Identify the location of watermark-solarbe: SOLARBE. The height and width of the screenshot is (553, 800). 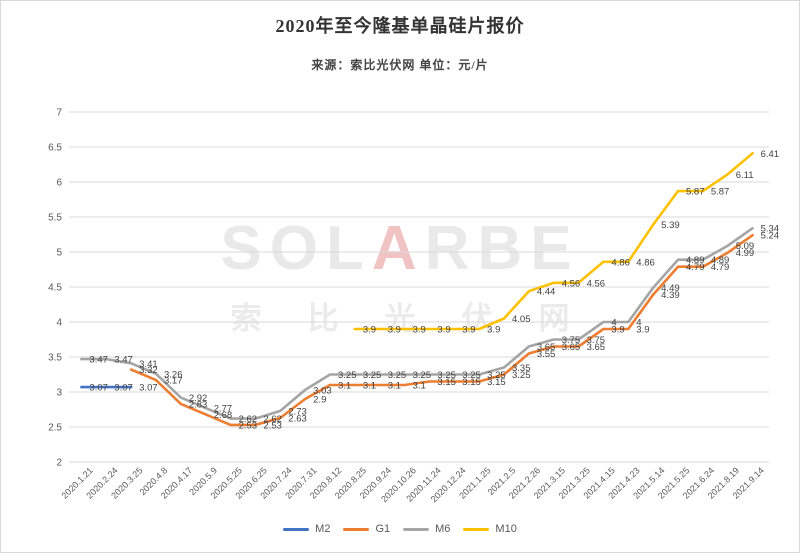
(400, 248).